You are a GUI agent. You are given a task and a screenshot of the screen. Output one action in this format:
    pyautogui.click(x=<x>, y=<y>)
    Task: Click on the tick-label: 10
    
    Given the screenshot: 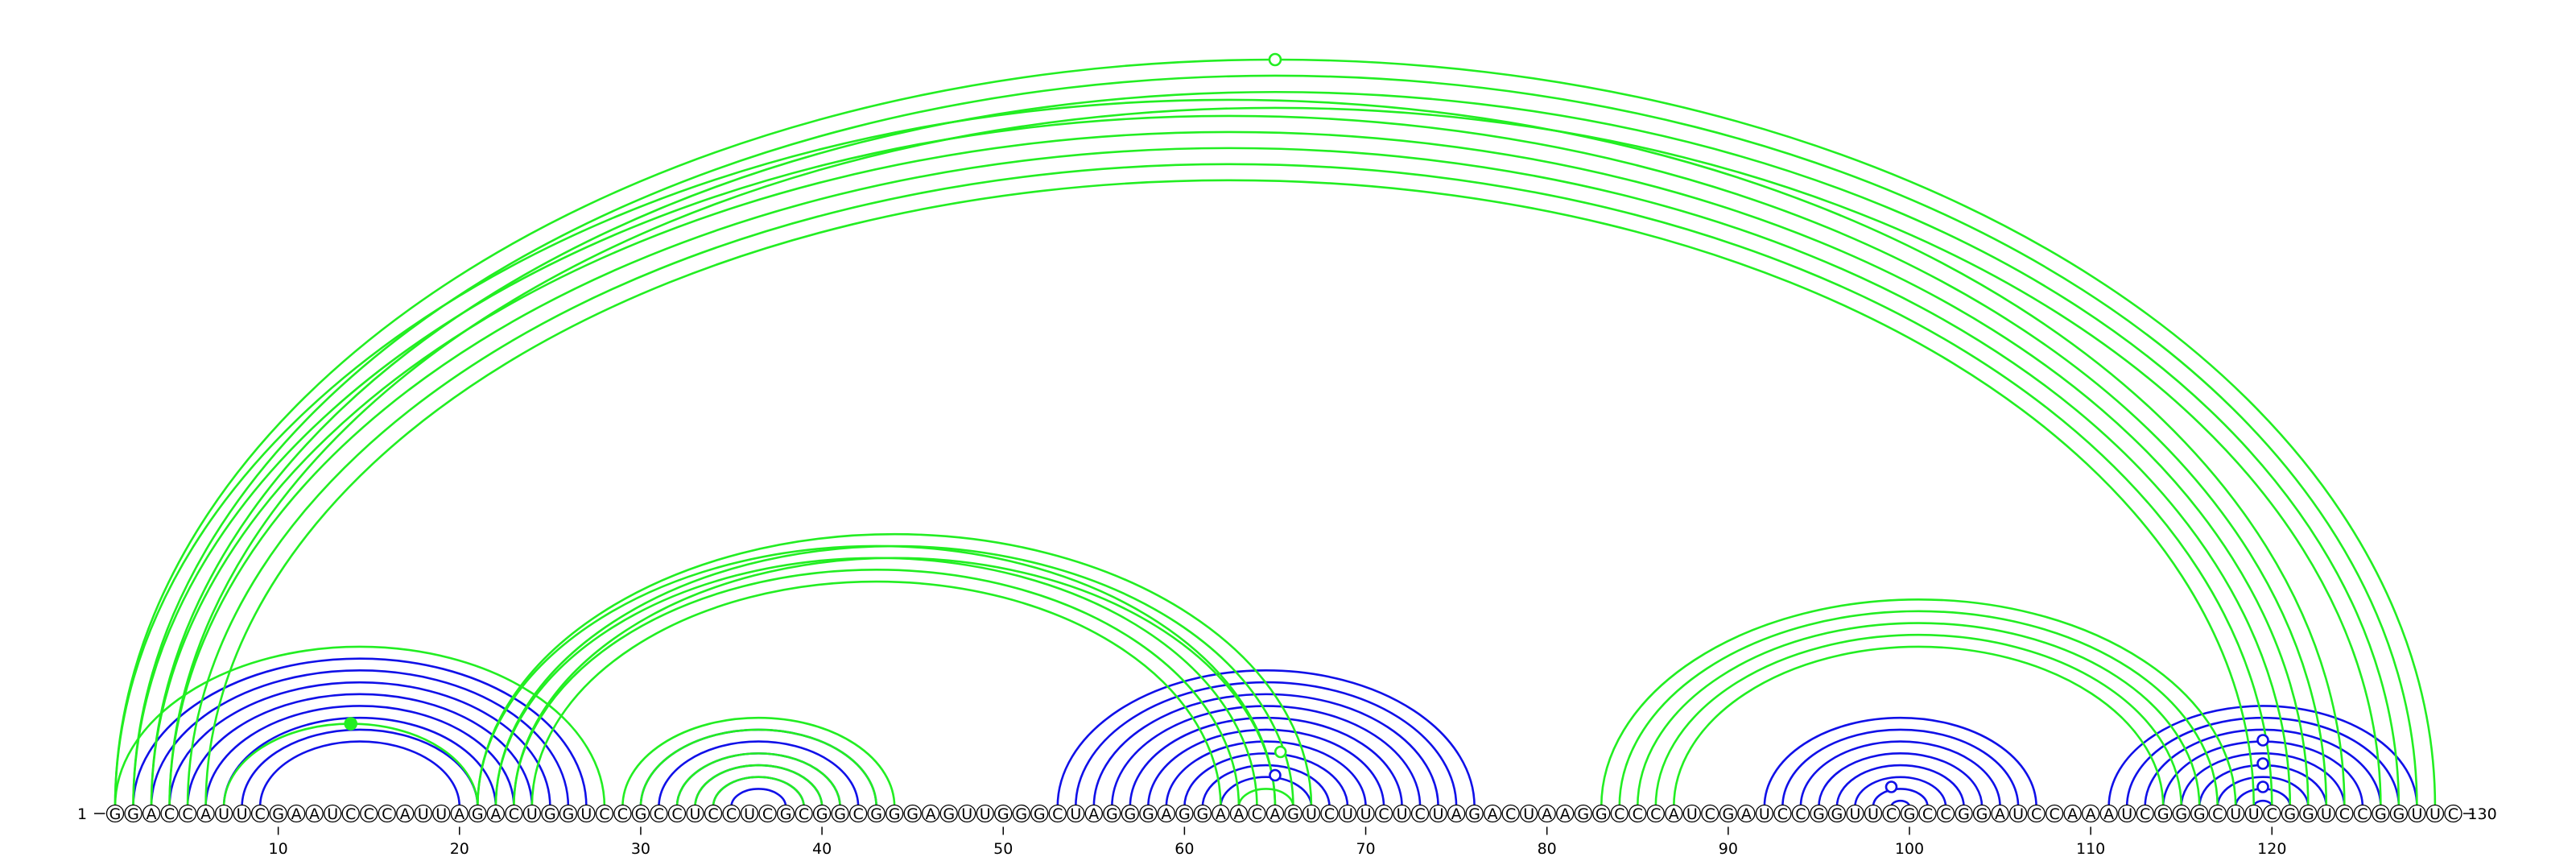 What is the action you would take?
    pyautogui.click(x=278, y=849)
    